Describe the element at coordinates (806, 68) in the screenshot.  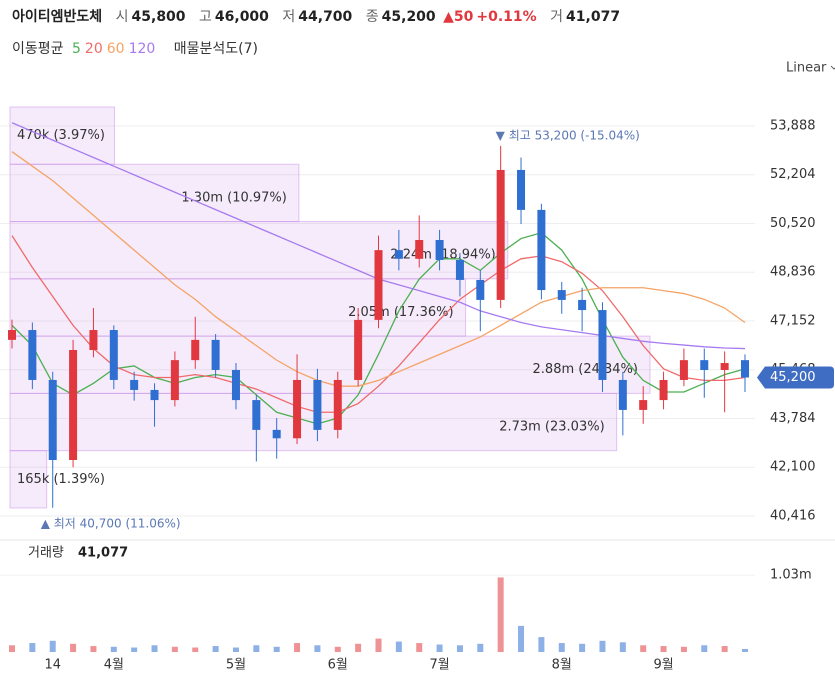
I see `scale-button: Linear` at that location.